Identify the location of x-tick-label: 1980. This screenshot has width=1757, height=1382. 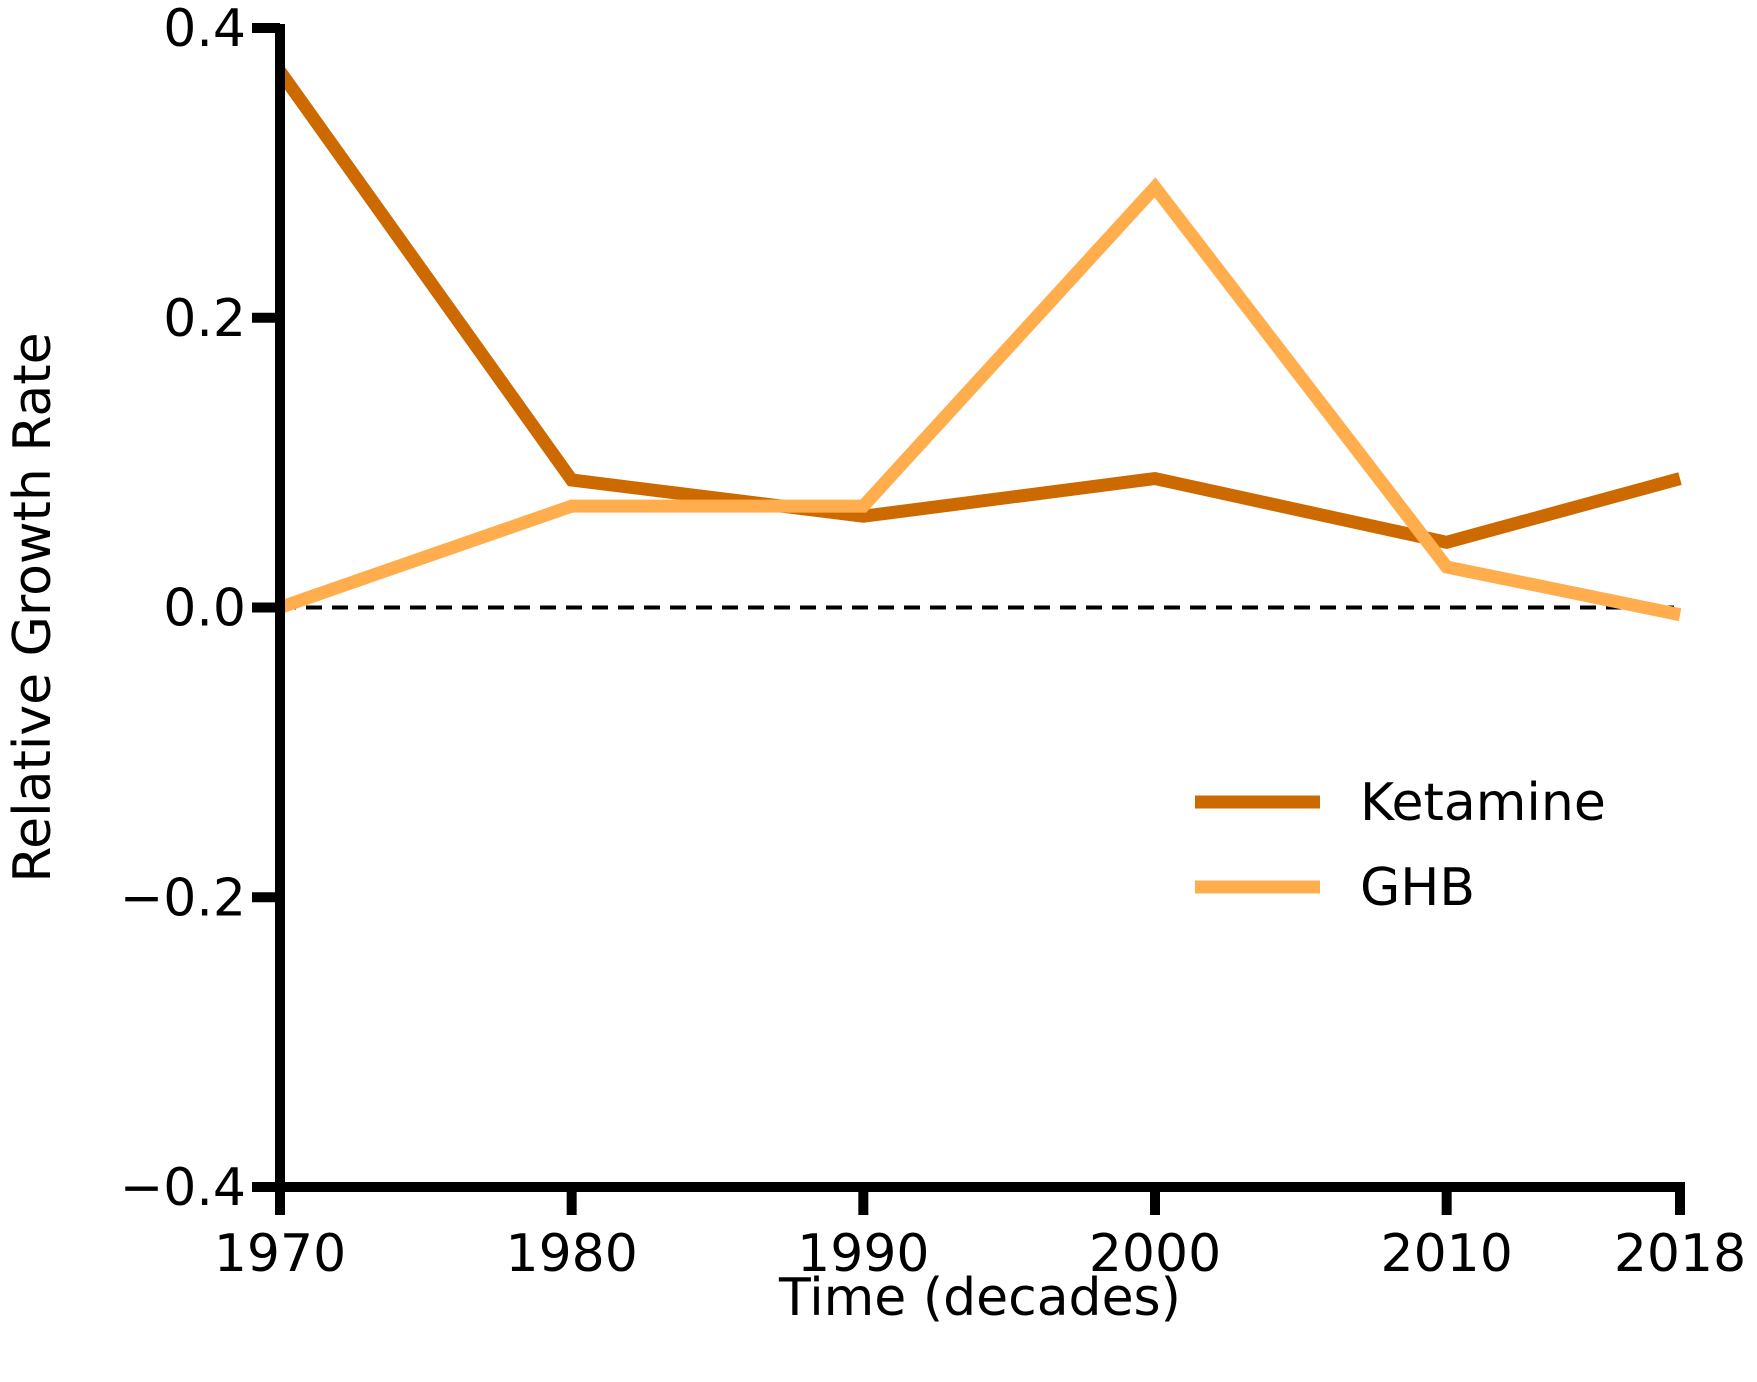
(571, 1254).